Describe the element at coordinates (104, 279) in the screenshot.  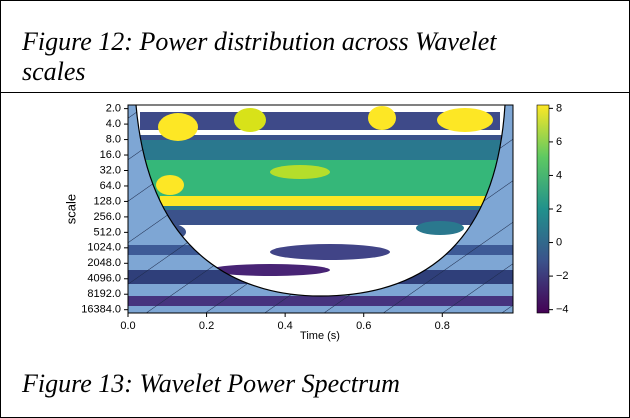
I see `y-tick-label: 4096.0` at that location.